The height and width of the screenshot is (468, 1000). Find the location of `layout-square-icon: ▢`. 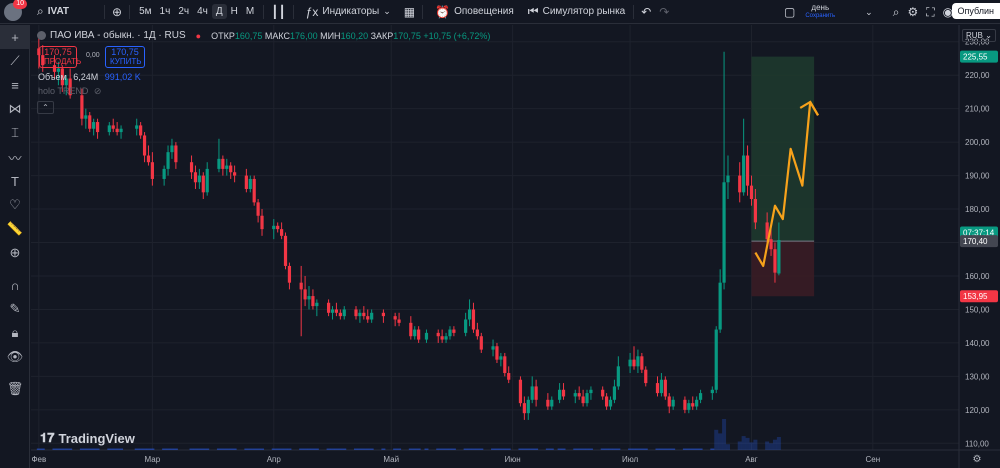

layout-square-icon: ▢ is located at coordinates (790, 12).